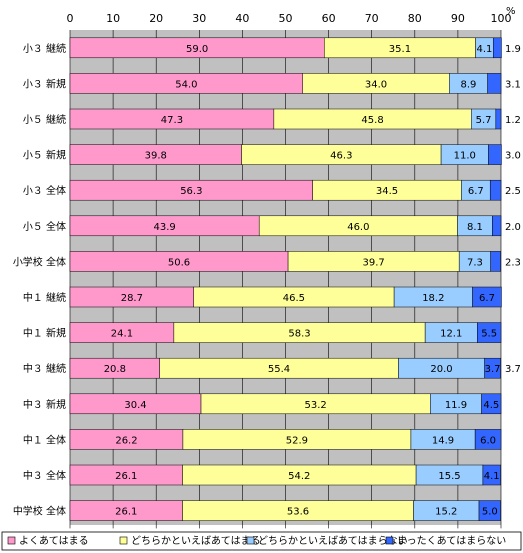 The image size is (523, 553). Describe the element at coordinates (513, 227) in the screenshot. I see `outside-value-label: 2.0` at that location.